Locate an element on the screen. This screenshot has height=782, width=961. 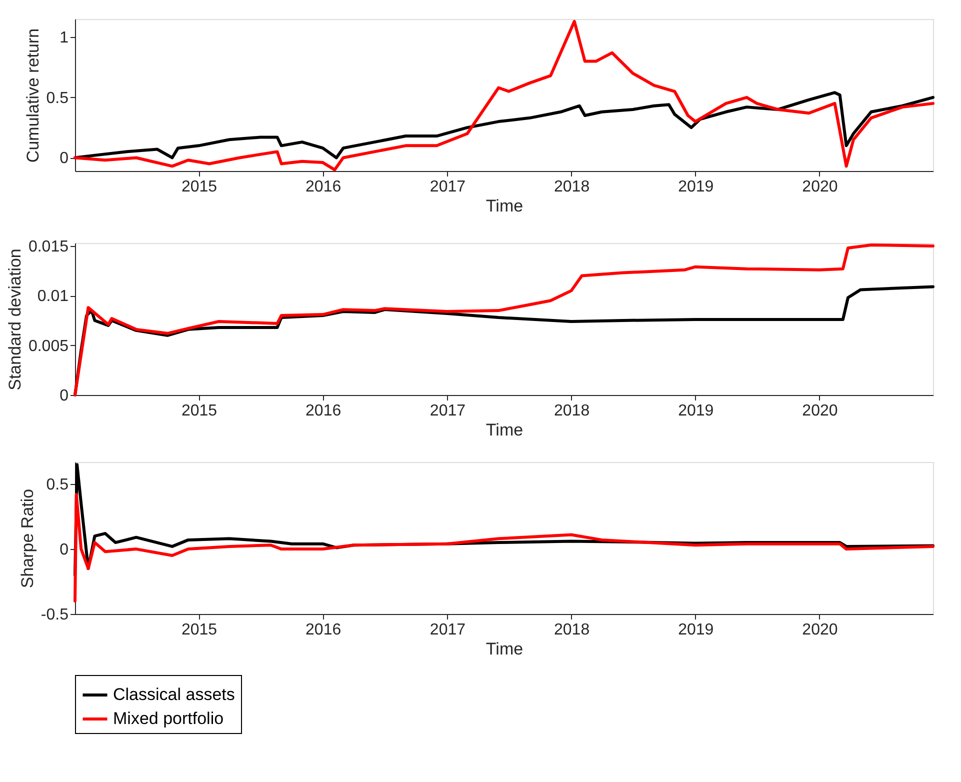
y-tick-label: -0.5 is located at coordinates (54, 615).